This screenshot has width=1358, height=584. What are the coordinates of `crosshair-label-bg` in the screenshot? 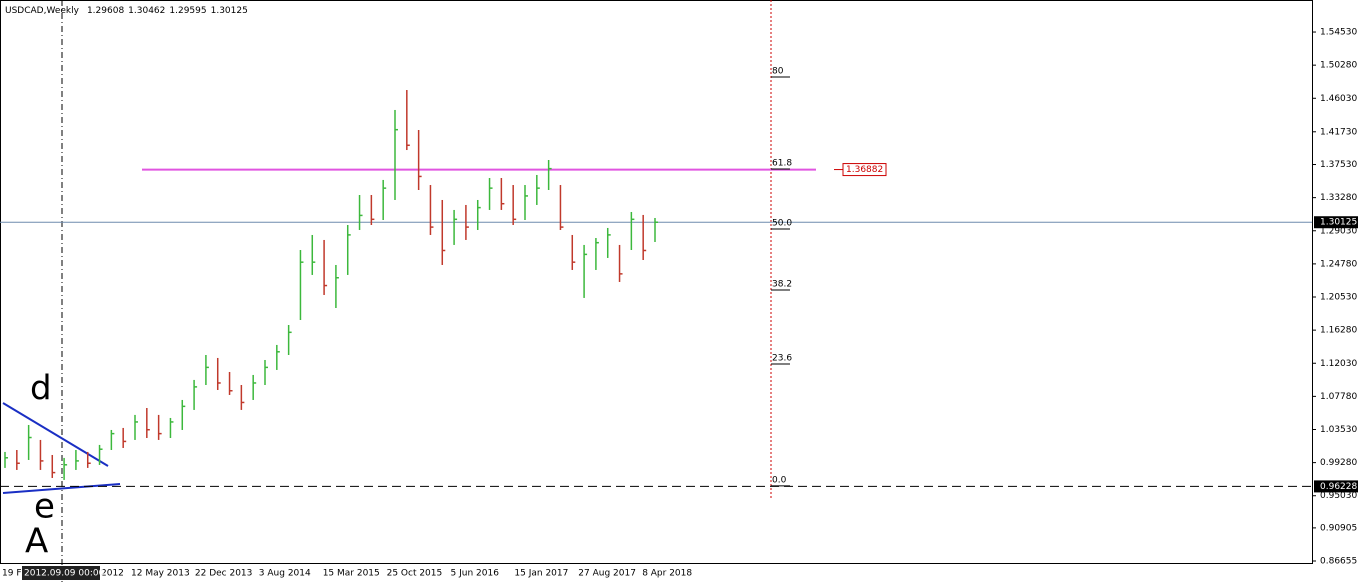 It's located at (61, 573).